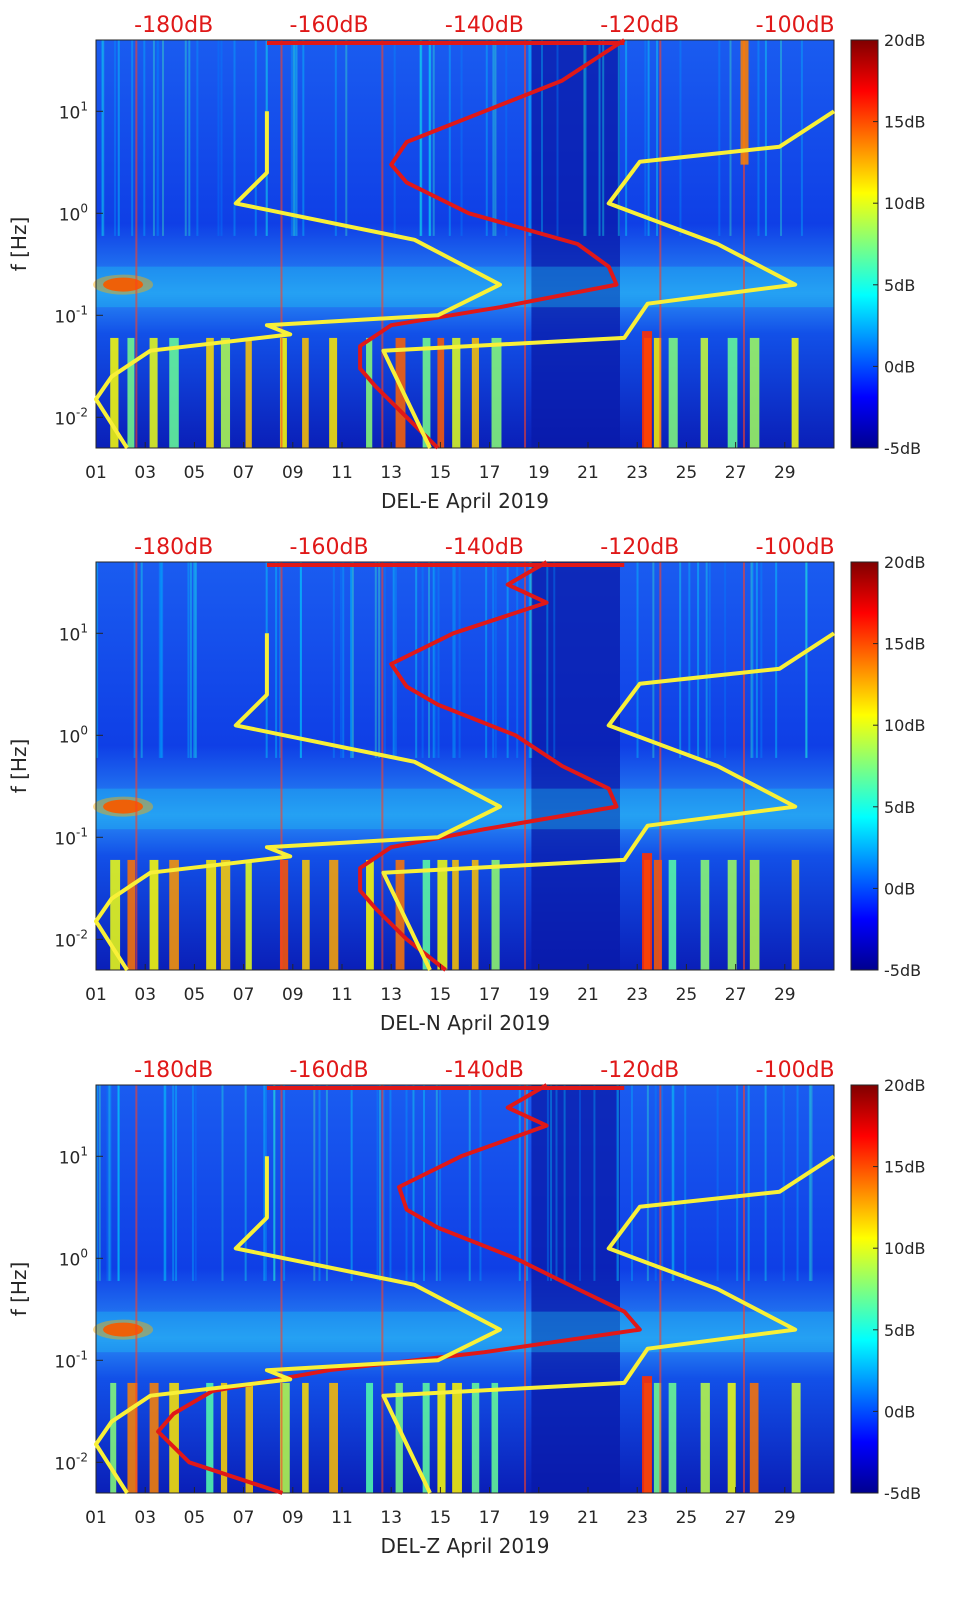 The height and width of the screenshot is (1599, 962). I want to click on noise-model-low-model, so click(298, 802).